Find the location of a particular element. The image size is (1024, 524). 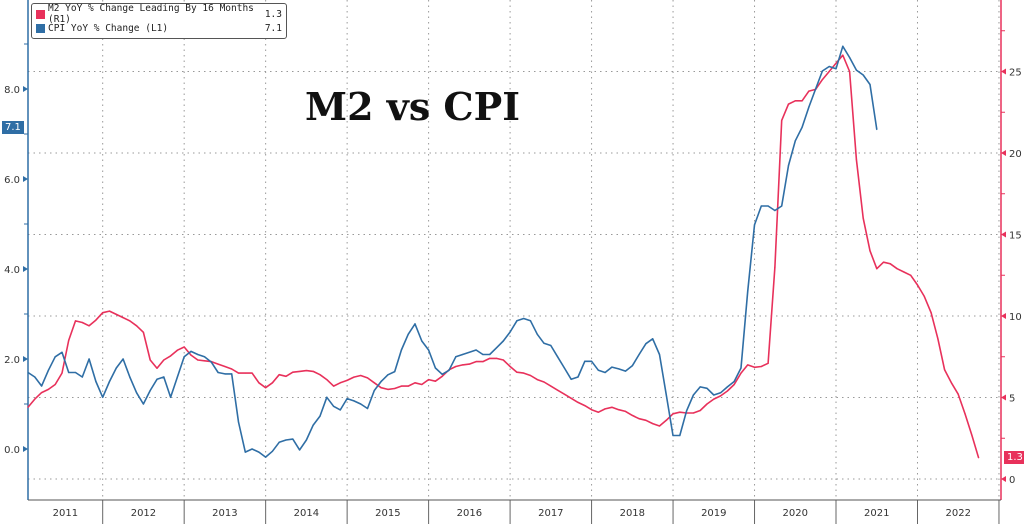

m2-last-value-tag: 1.3 is located at coordinates (1014, 457).